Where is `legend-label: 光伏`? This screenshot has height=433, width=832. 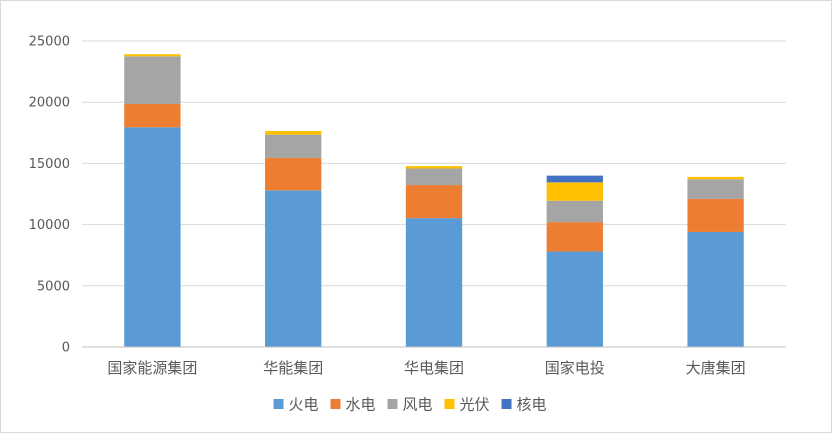 legend-label: 光伏 is located at coordinates (475, 405).